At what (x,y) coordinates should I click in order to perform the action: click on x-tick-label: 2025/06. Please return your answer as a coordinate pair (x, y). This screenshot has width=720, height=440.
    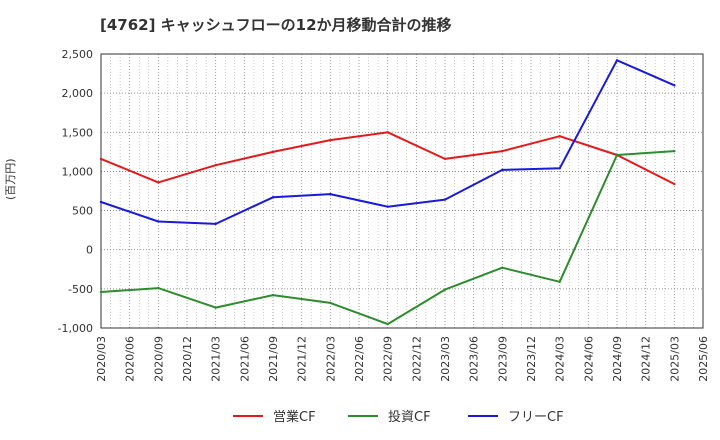
    Looking at the image, I should click on (703, 359).